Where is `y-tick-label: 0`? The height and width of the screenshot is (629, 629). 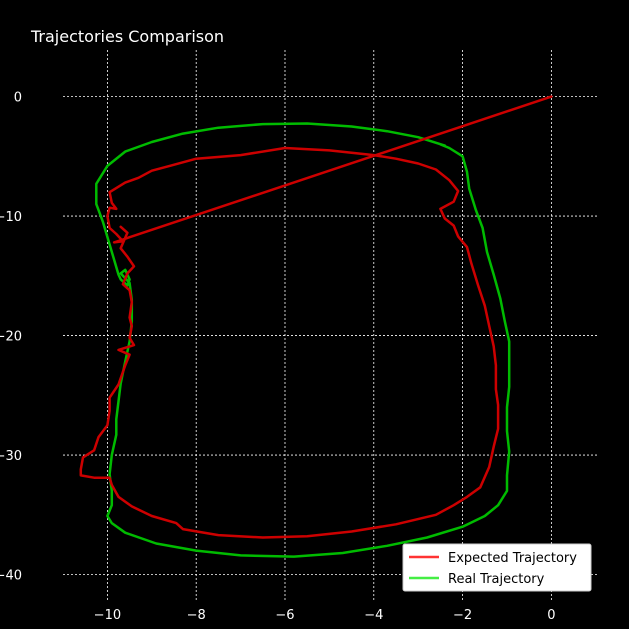 y-tick-label: 0 is located at coordinates (18, 98).